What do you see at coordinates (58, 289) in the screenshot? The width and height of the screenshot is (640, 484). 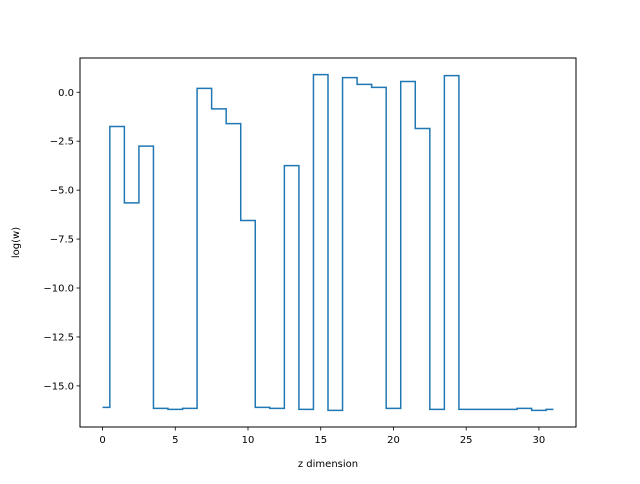 I see `y-tick-label: −10.0` at bounding box center [58, 289].